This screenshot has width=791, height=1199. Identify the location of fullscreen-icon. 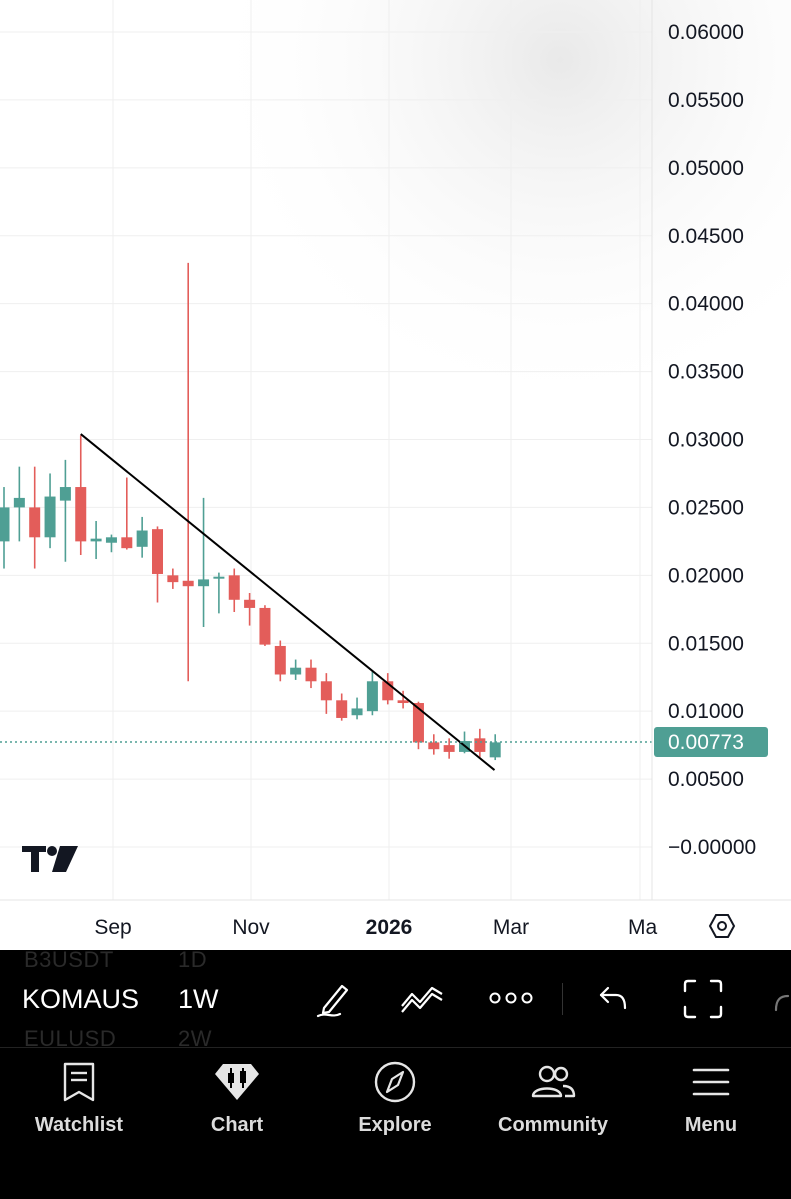
(703, 999).